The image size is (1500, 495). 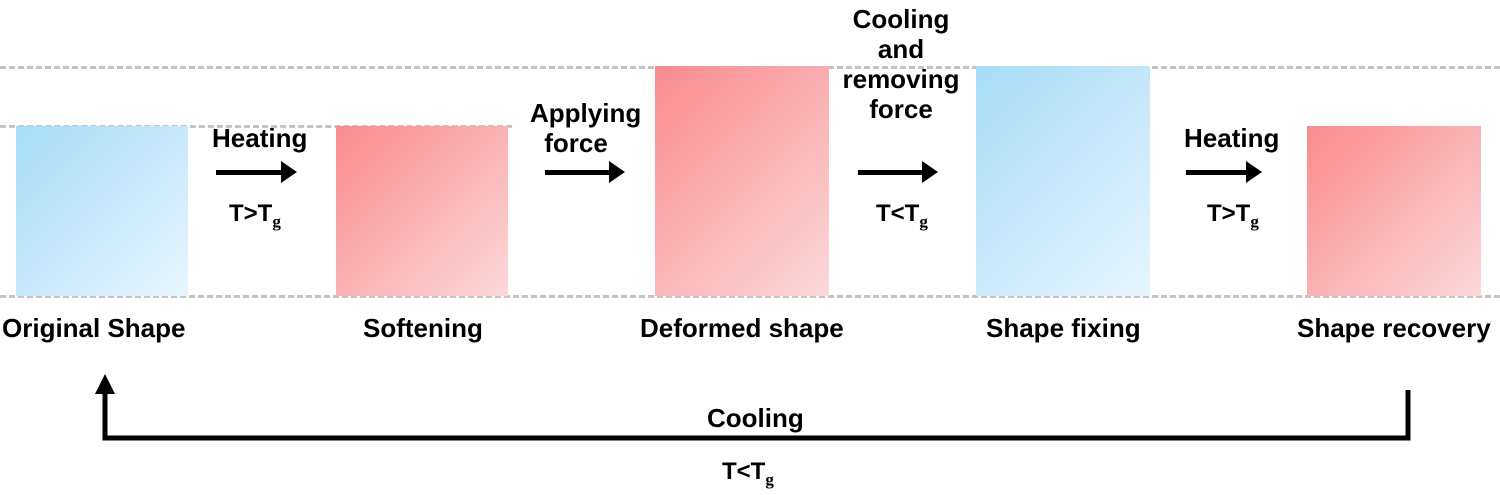 I want to click on stage-label-deformed: Deformed shape, so click(x=742, y=328).